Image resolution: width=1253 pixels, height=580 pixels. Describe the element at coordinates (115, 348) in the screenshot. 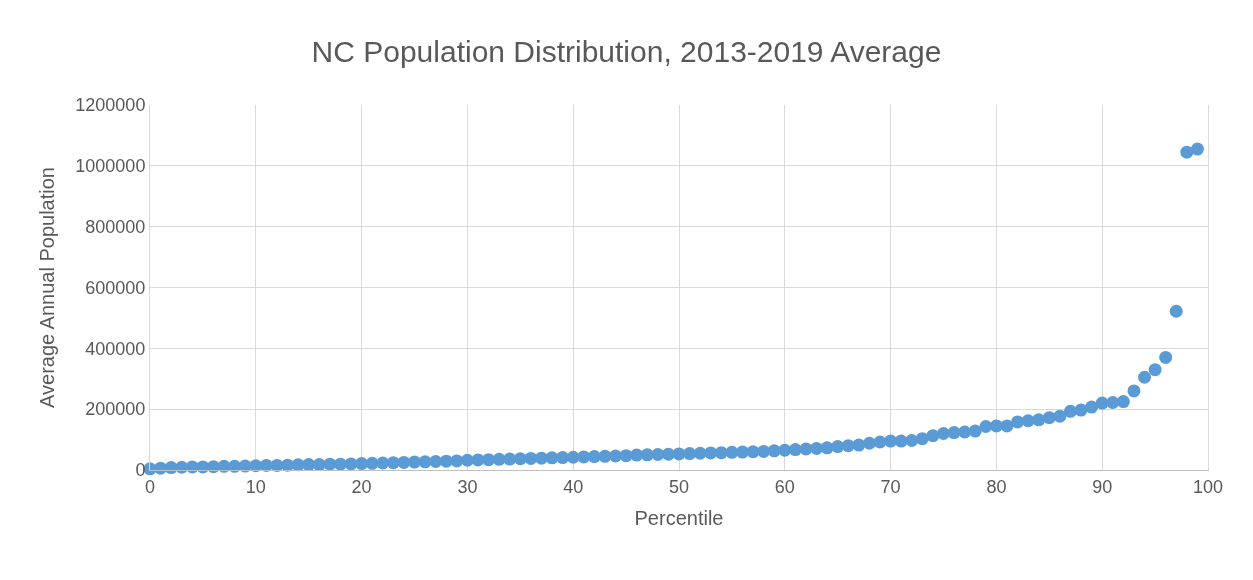

I see `y-tick-label: 400000` at that location.